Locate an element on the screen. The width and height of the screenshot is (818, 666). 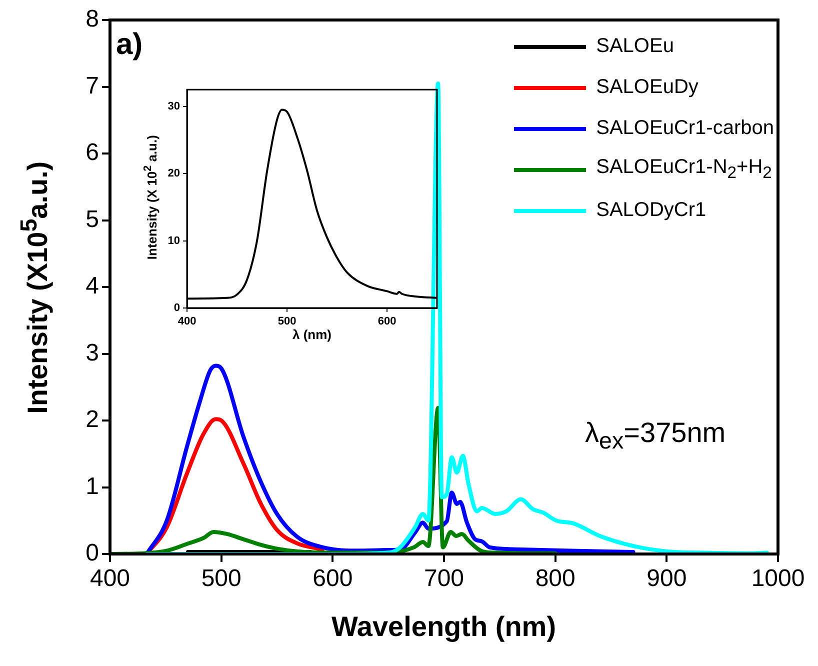
y-tick-label: 1 is located at coordinates (92, 486).